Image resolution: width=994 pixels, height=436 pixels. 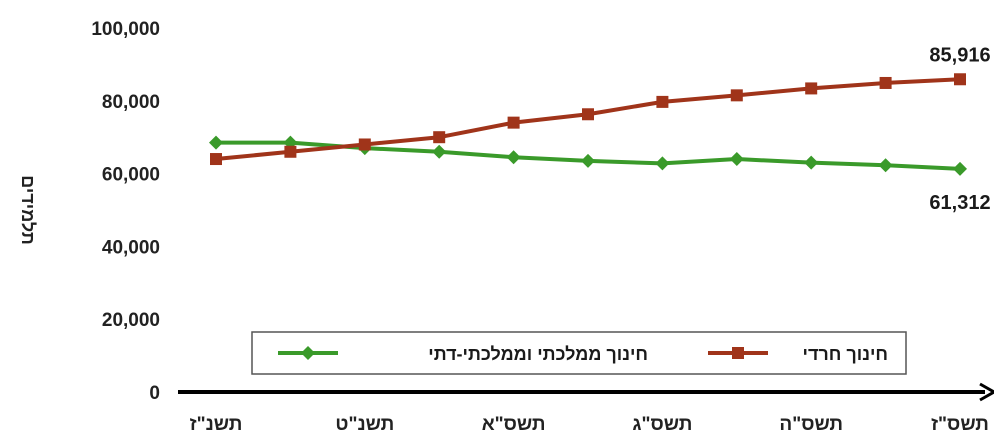 I want to click on x-tick-label: תשנ"ז, so click(x=216, y=424).